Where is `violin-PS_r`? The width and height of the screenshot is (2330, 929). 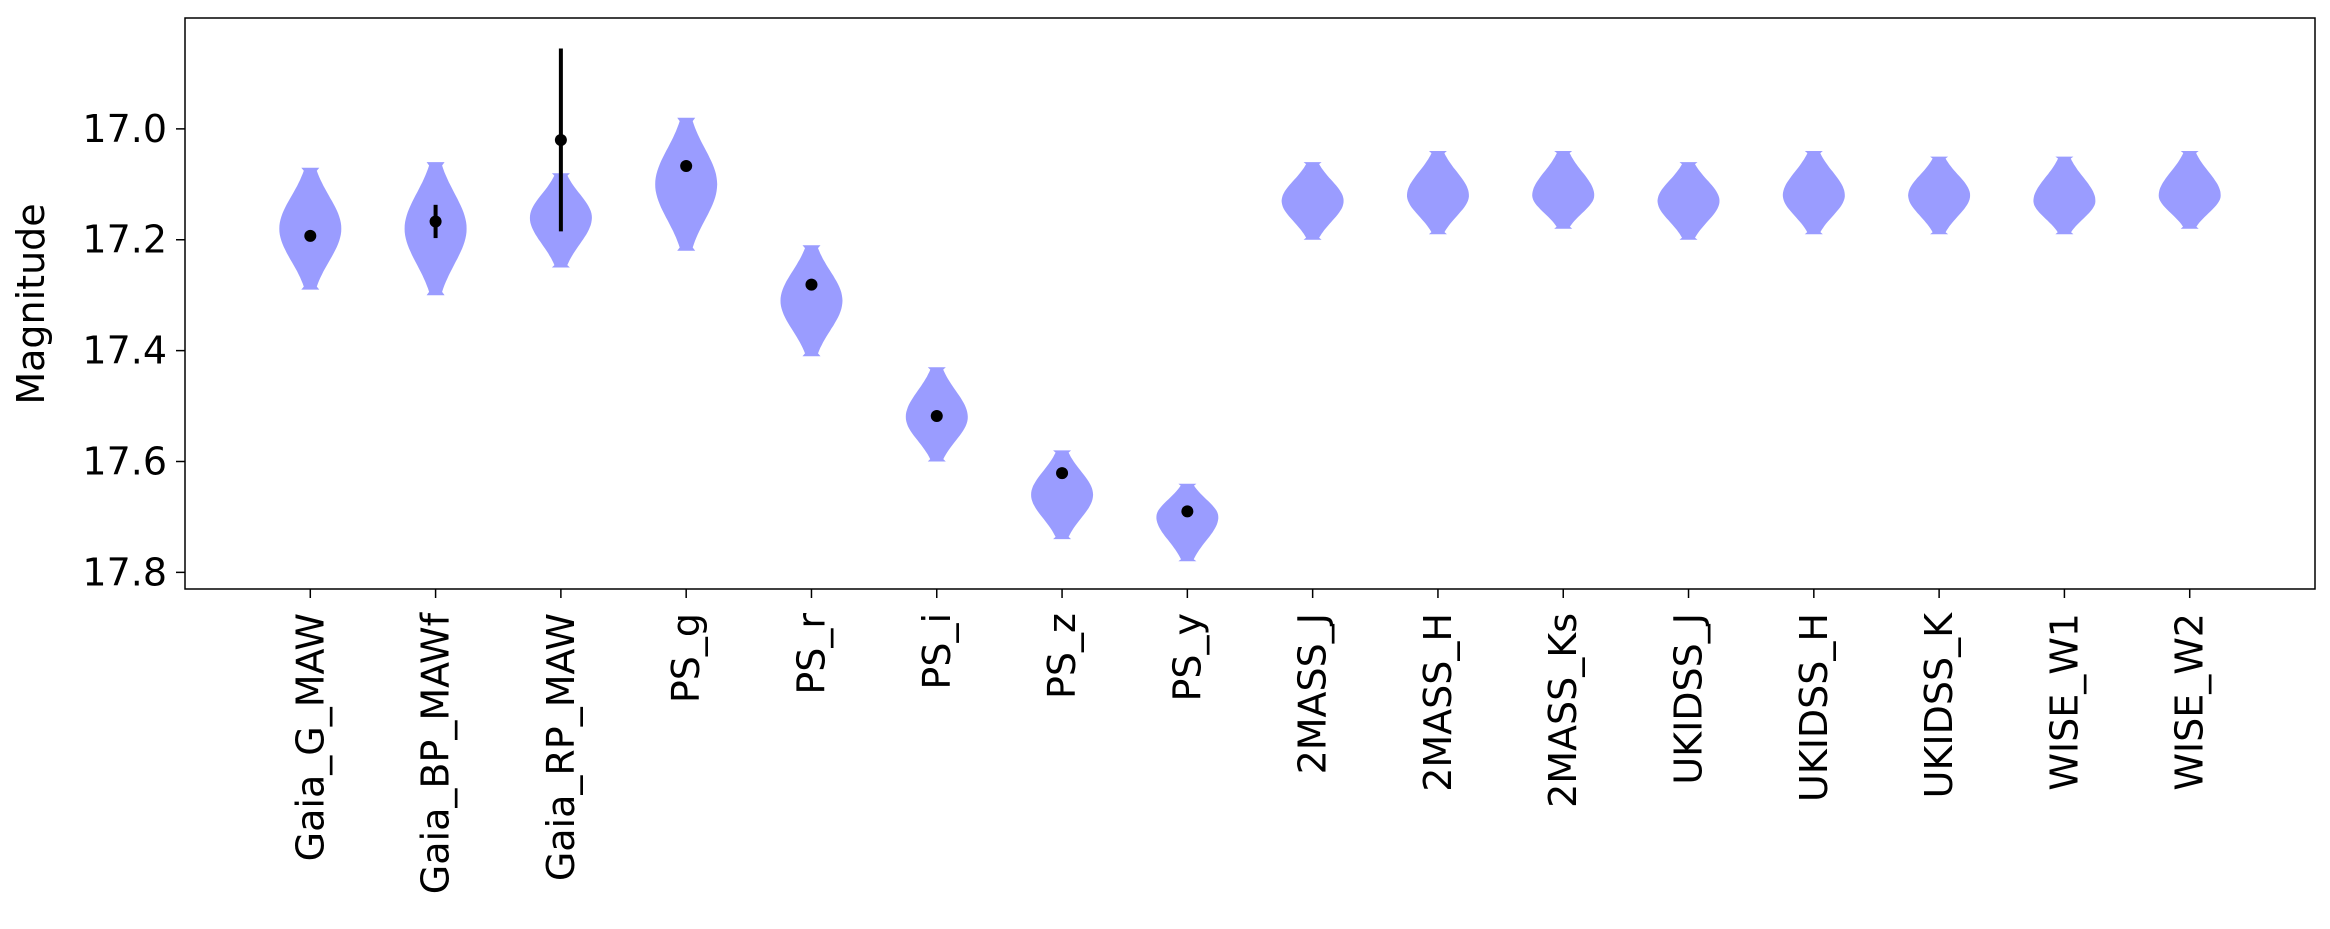
violin-PS_r is located at coordinates (811, 301).